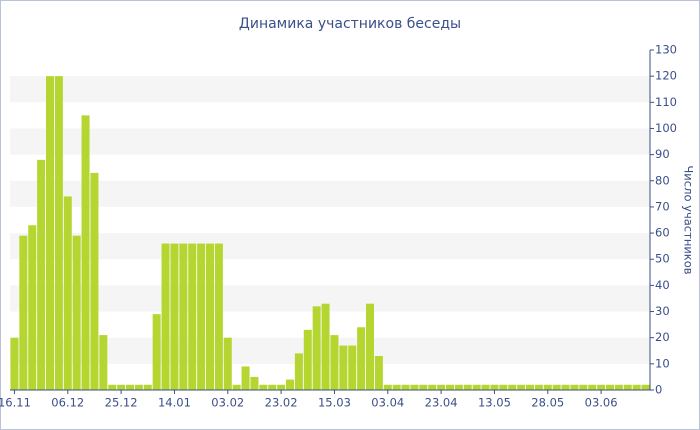 The width and height of the screenshot is (700, 430). I want to click on x-tick-label: 25.12, so click(121, 403).